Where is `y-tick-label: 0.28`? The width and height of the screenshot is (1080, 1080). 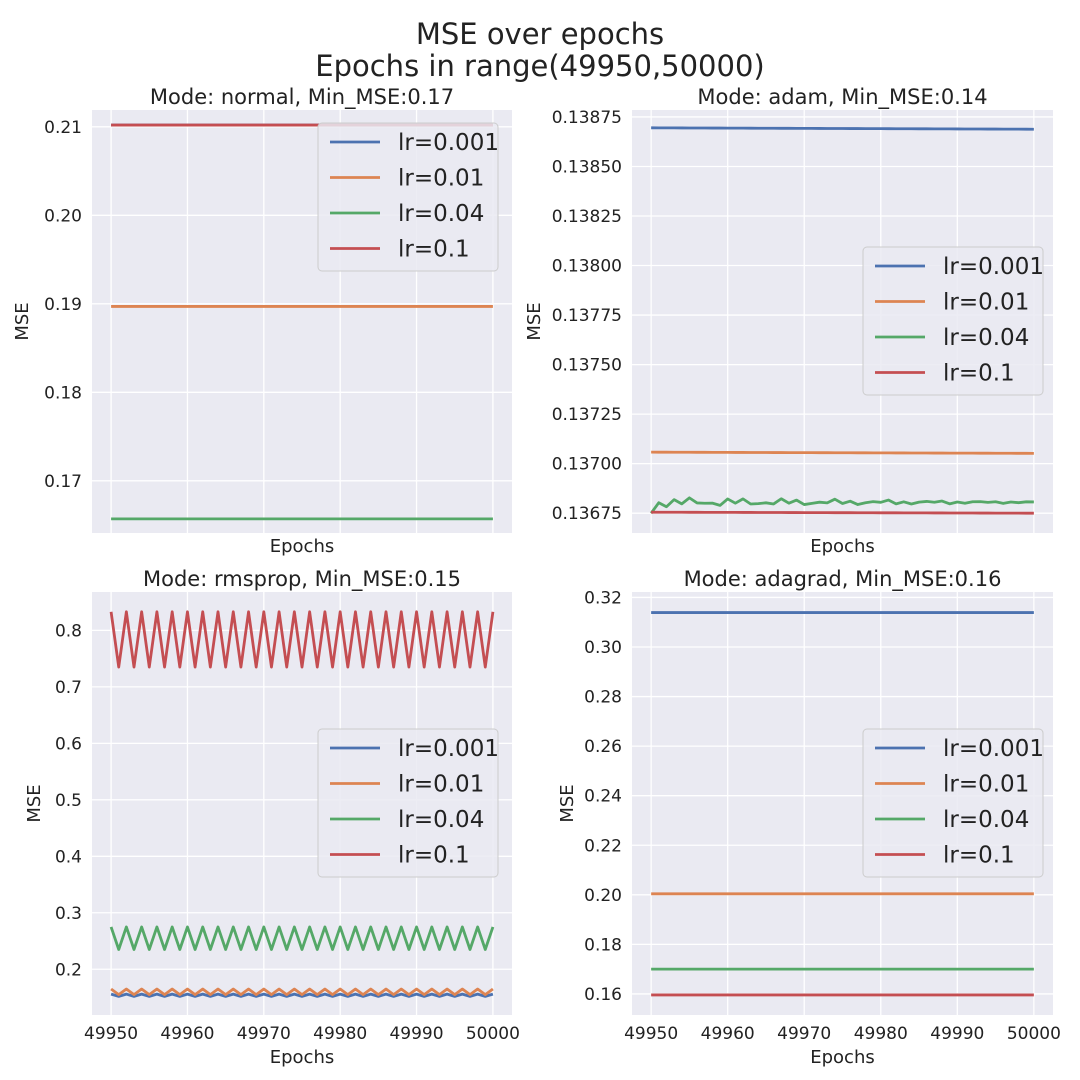
y-tick-label: 0.28 is located at coordinates (603, 698).